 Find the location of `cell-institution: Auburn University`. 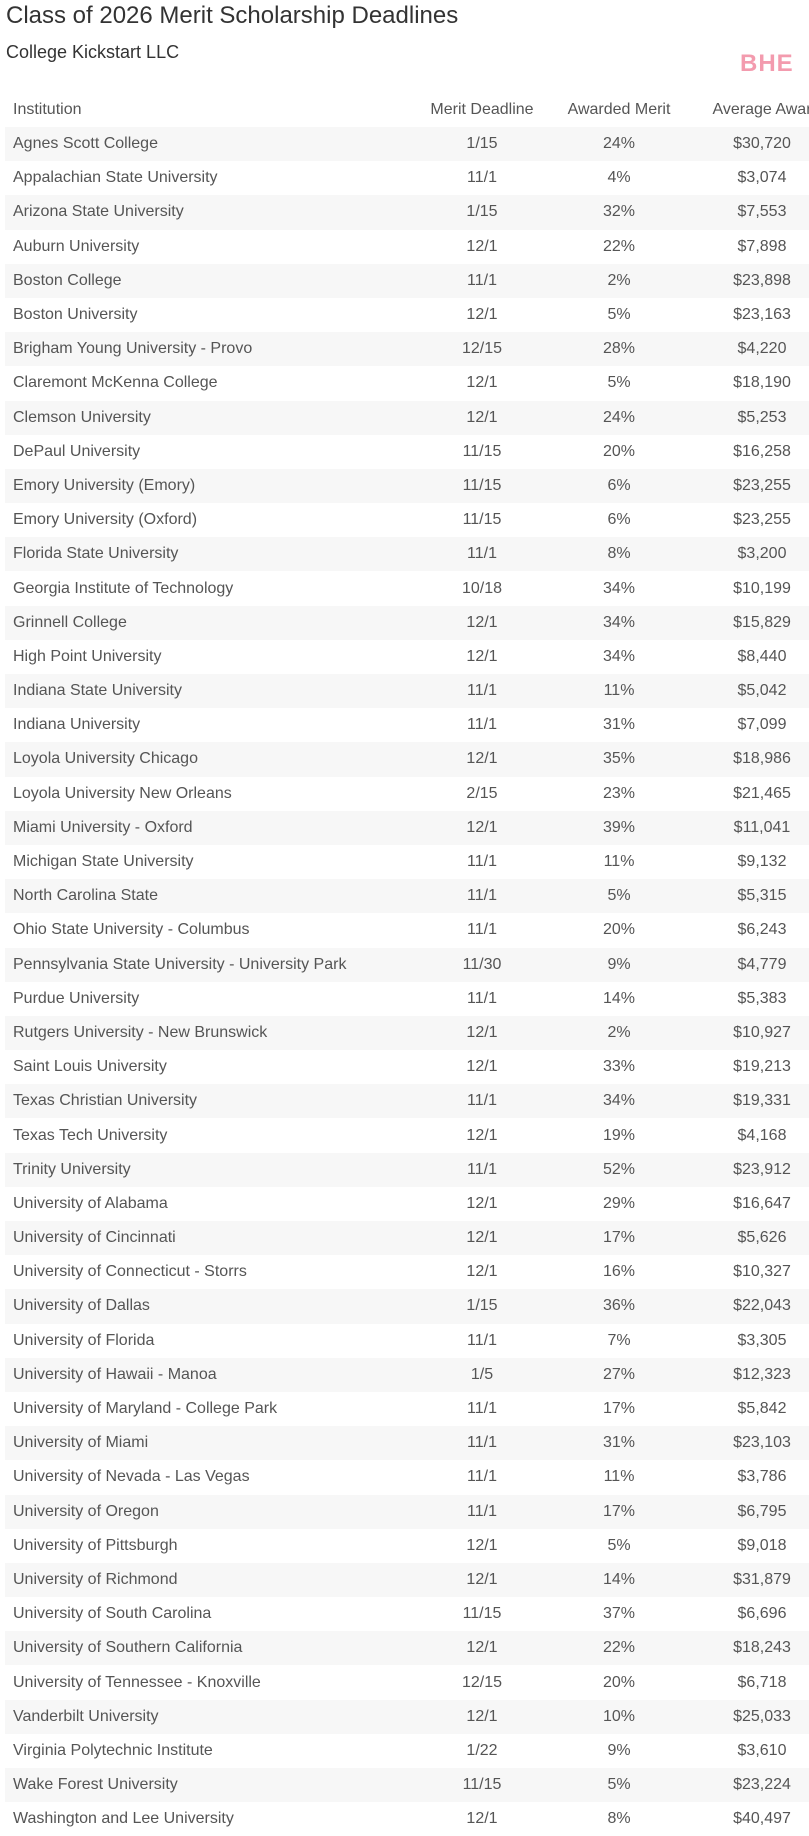

cell-institution: Auburn University is located at coordinates (76, 246).